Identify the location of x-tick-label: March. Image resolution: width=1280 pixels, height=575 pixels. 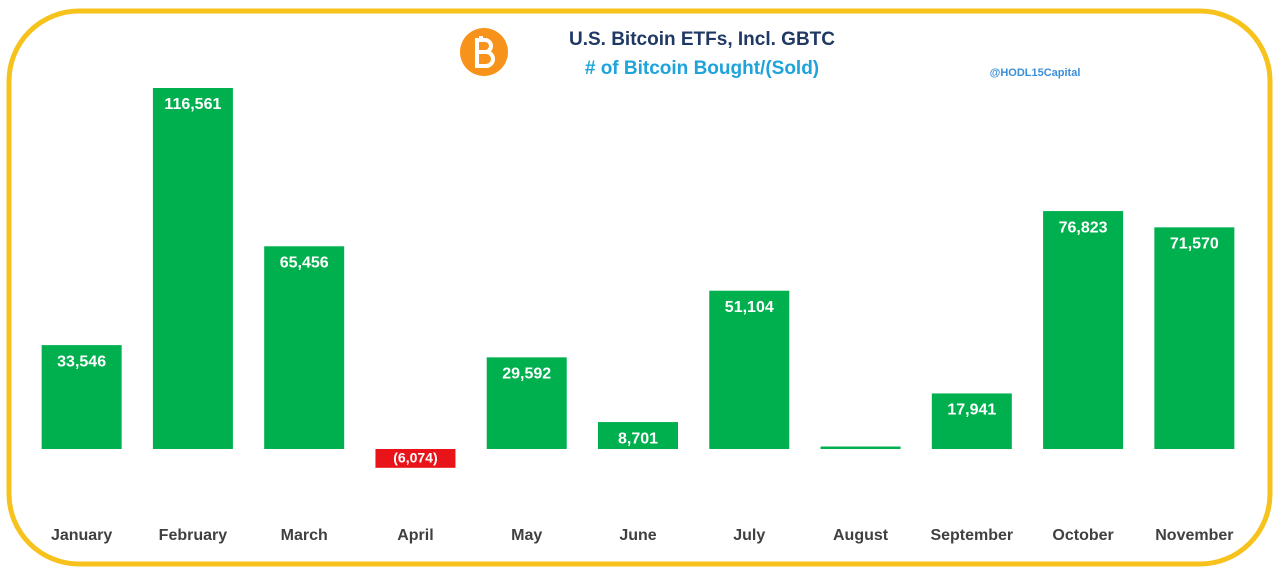
(304, 535).